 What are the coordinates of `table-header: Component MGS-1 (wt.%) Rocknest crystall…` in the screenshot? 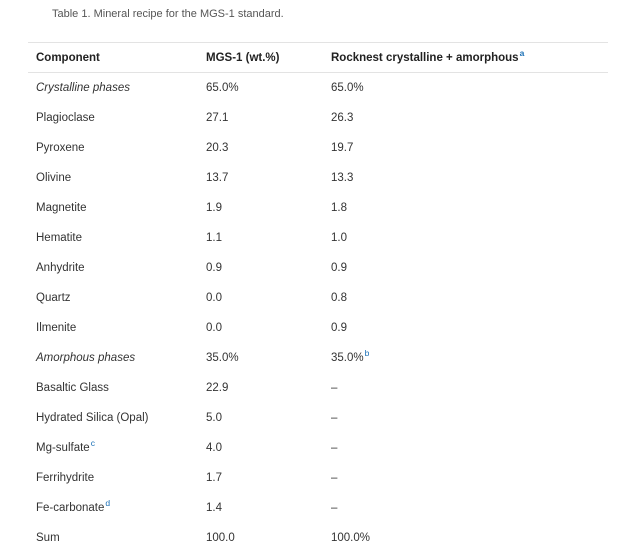 It's located at (318, 57).